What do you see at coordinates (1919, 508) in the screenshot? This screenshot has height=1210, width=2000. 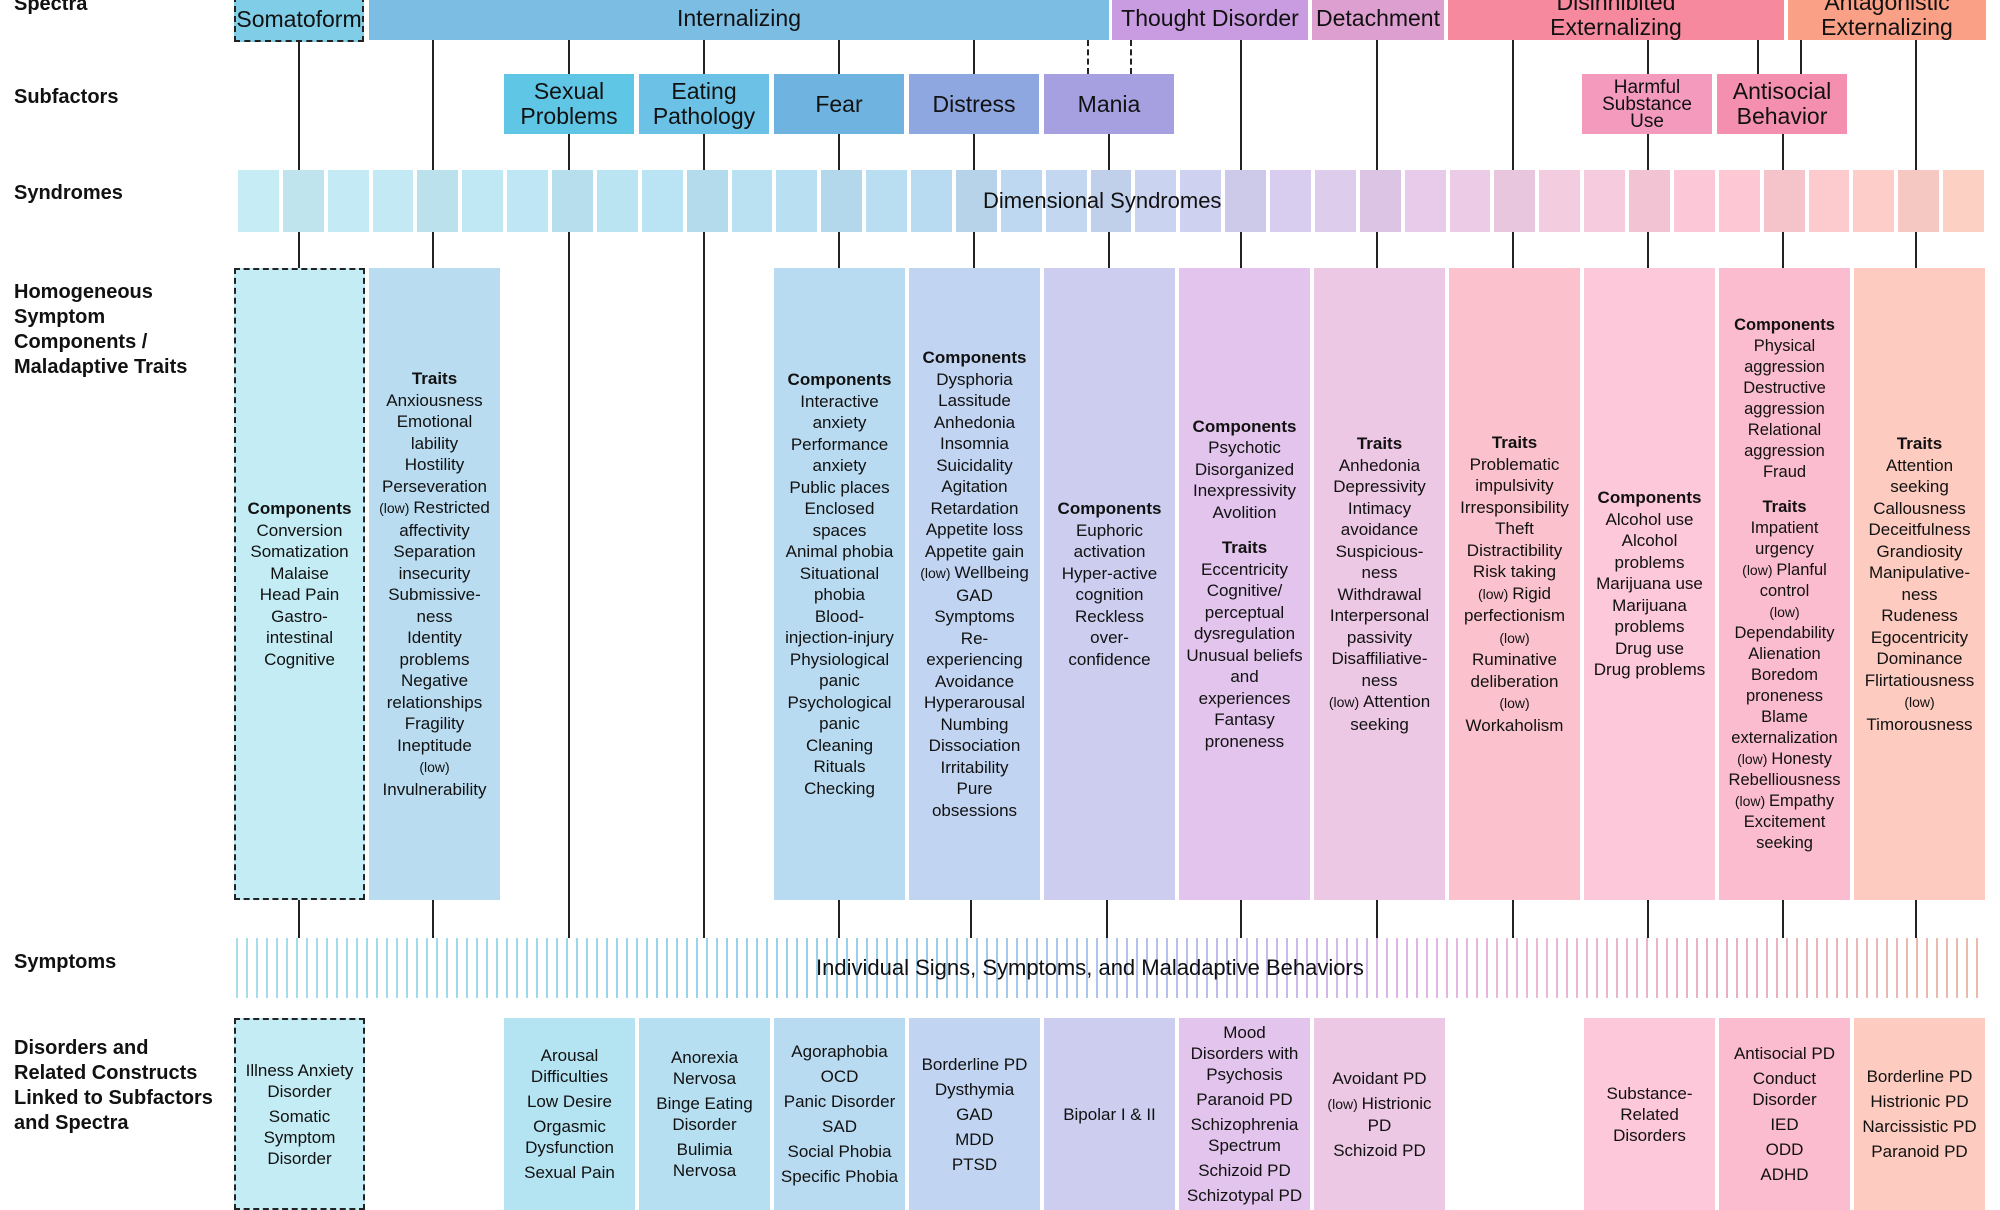 I see `component-item: Callousness` at bounding box center [1919, 508].